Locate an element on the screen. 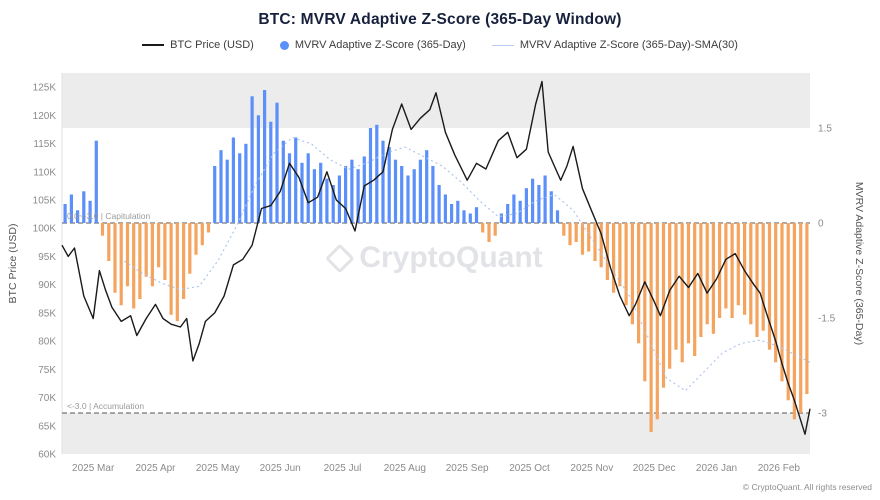 Image resolution: width=880 pixels, height=500 pixels. legend-item-zscore-sma: MVRV Adaptive Z-Score (365-Day)-SMA(30) is located at coordinates (614, 45).